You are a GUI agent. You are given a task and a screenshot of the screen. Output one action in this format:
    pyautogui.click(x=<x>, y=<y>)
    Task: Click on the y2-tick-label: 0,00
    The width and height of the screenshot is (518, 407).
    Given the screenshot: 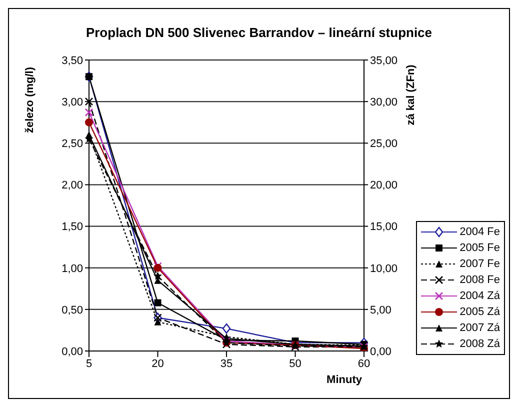 What is the action you would take?
    pyautogui.click(x=381, y=352)
    